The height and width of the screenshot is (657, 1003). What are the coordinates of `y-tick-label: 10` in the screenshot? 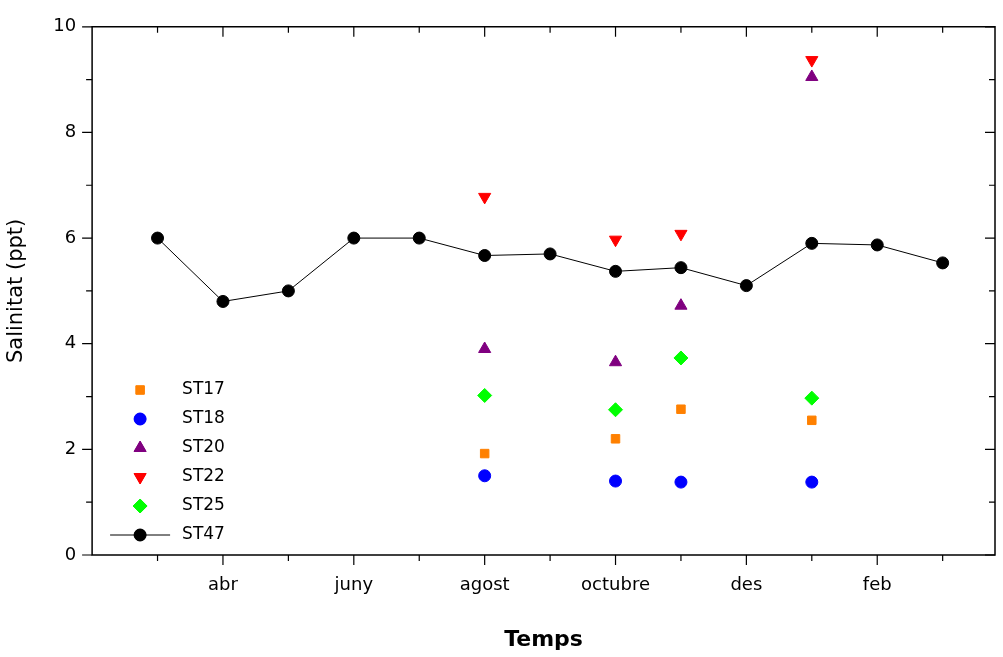 It's located at (65, 25).